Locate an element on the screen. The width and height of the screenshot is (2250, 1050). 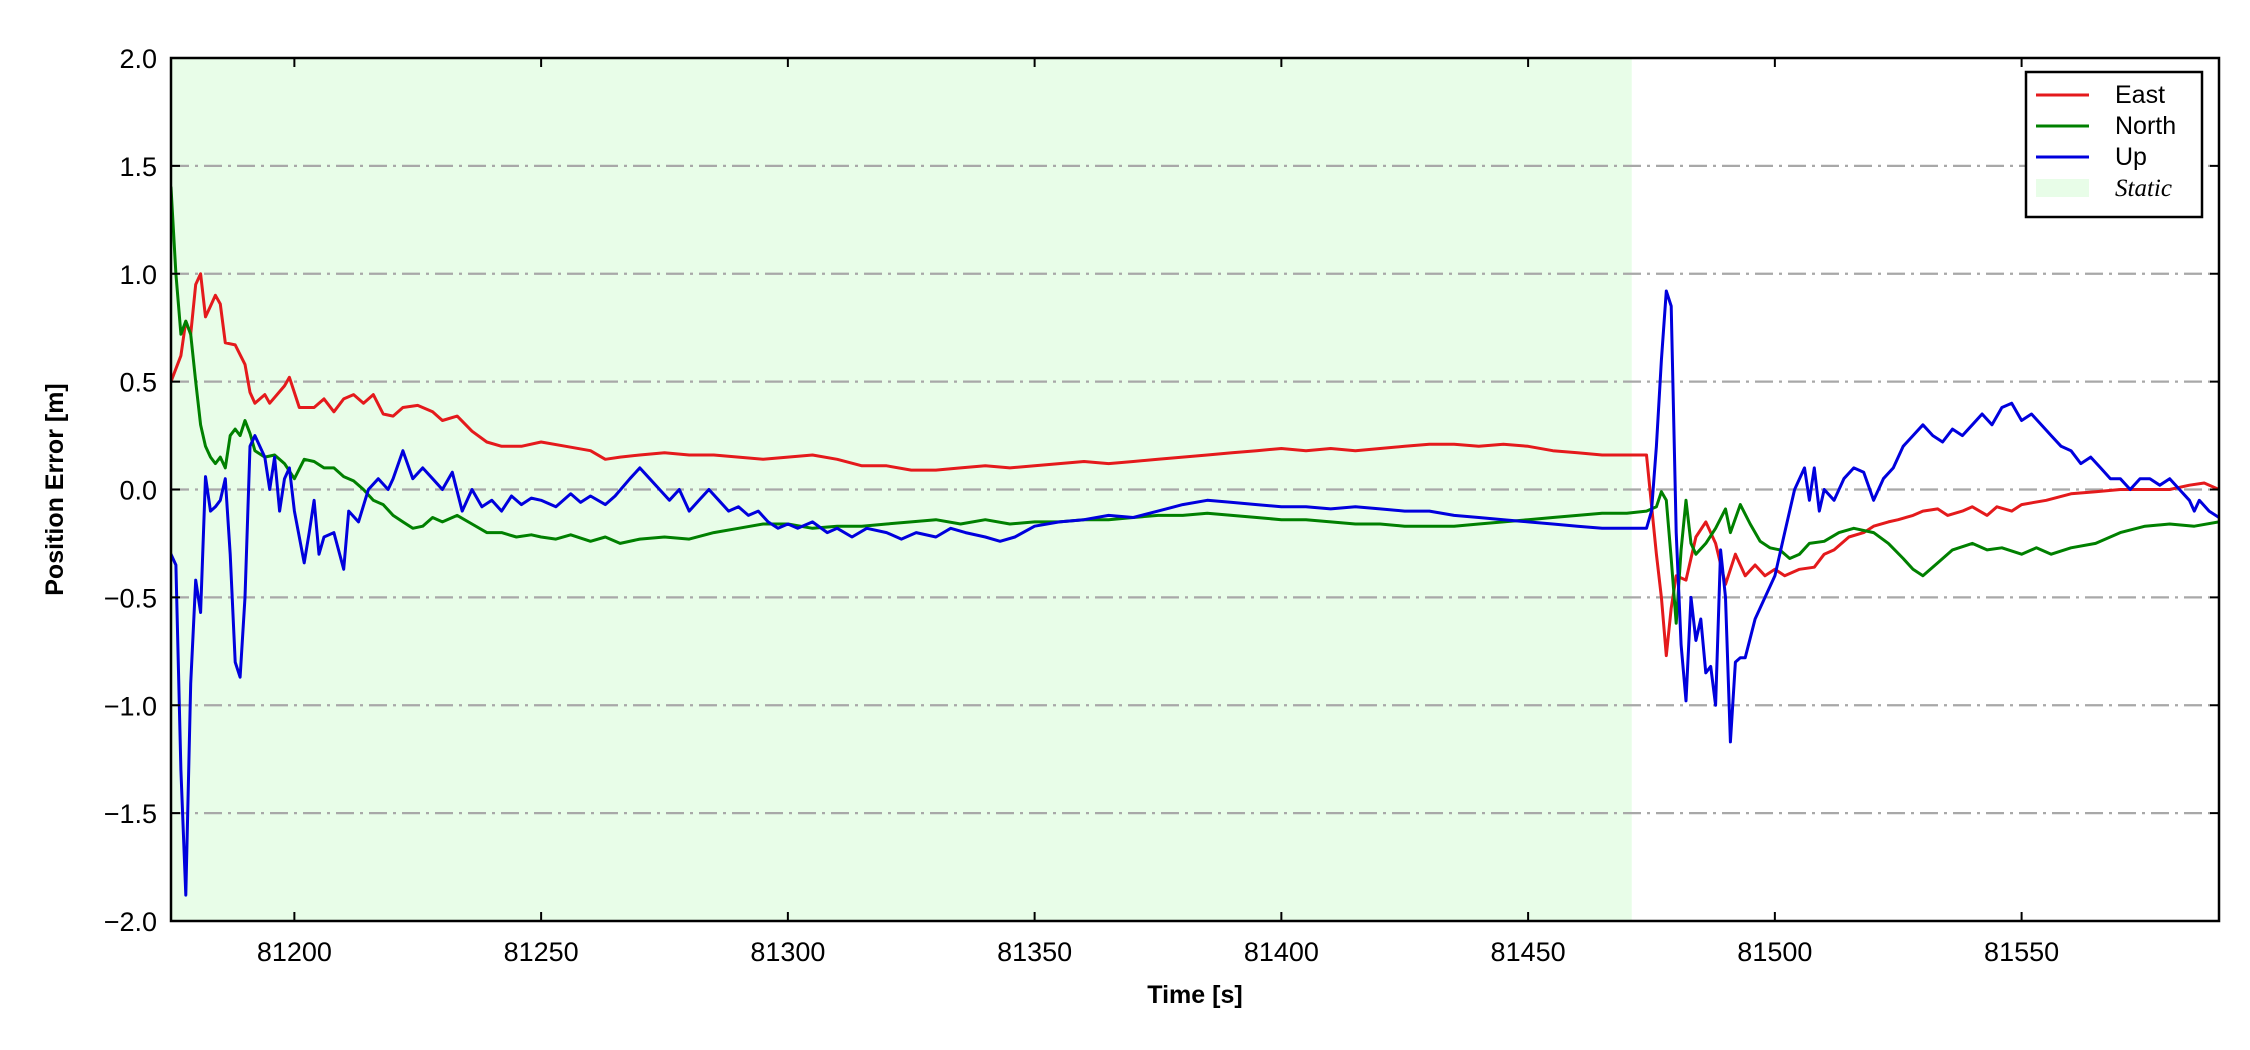
x-tick-label: 81300 is located at coordinates (787, 952).